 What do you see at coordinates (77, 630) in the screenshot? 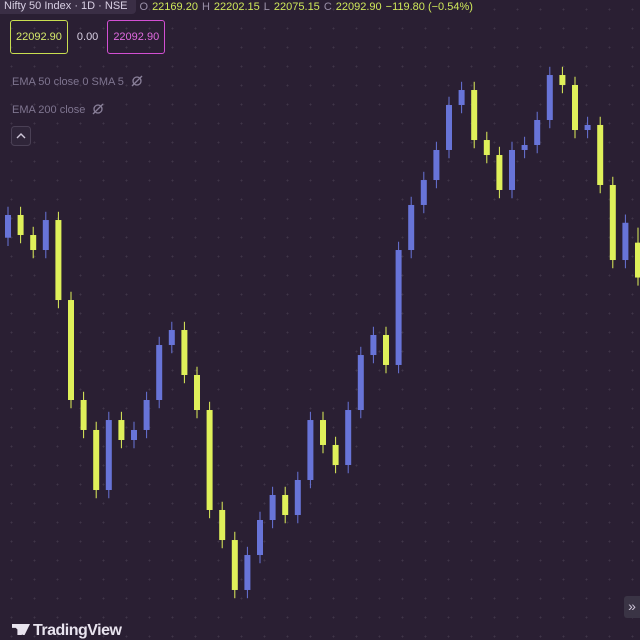
I see `logo-text: TradingView` at bounding box center [77, 630].